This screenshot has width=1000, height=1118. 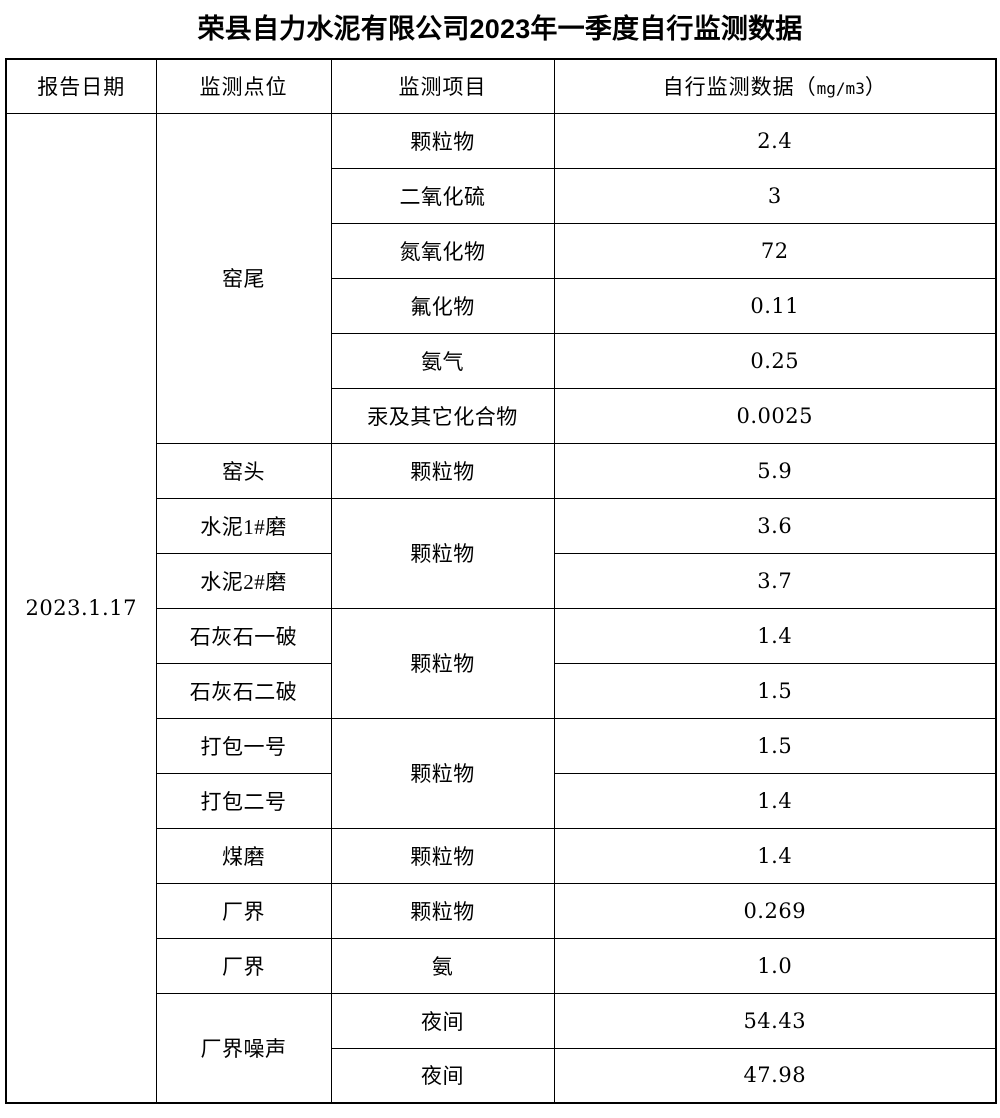 What do you see at coordinates (442, 195) in the screenshot?
I see `monitoring-item-cell: 二氧化硫` at bounding box center [442, 195].